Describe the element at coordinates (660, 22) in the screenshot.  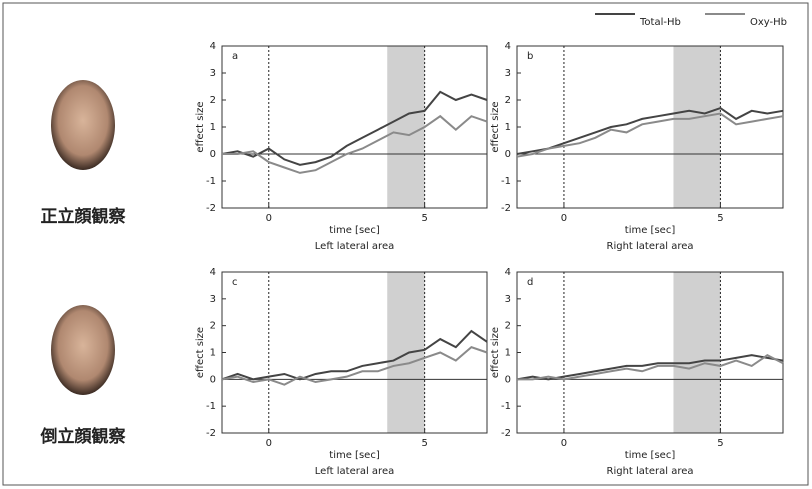
I see `legend-label: Total-Hb` at that location.